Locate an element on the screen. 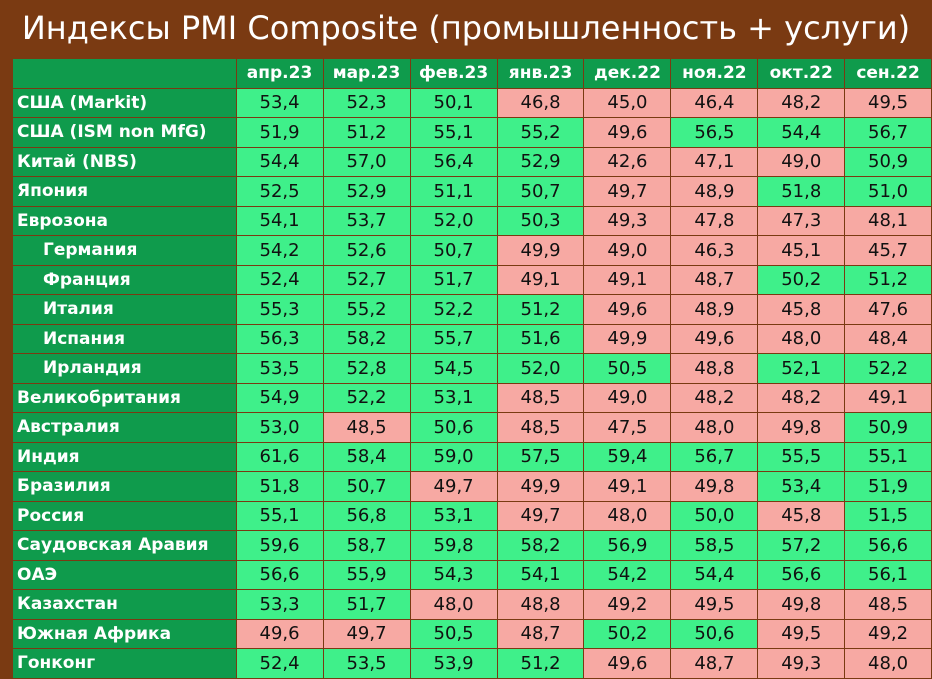 The width and height of the screenshot is (932, 679). column-header: апр.23 is located at coordinates (279, 73).